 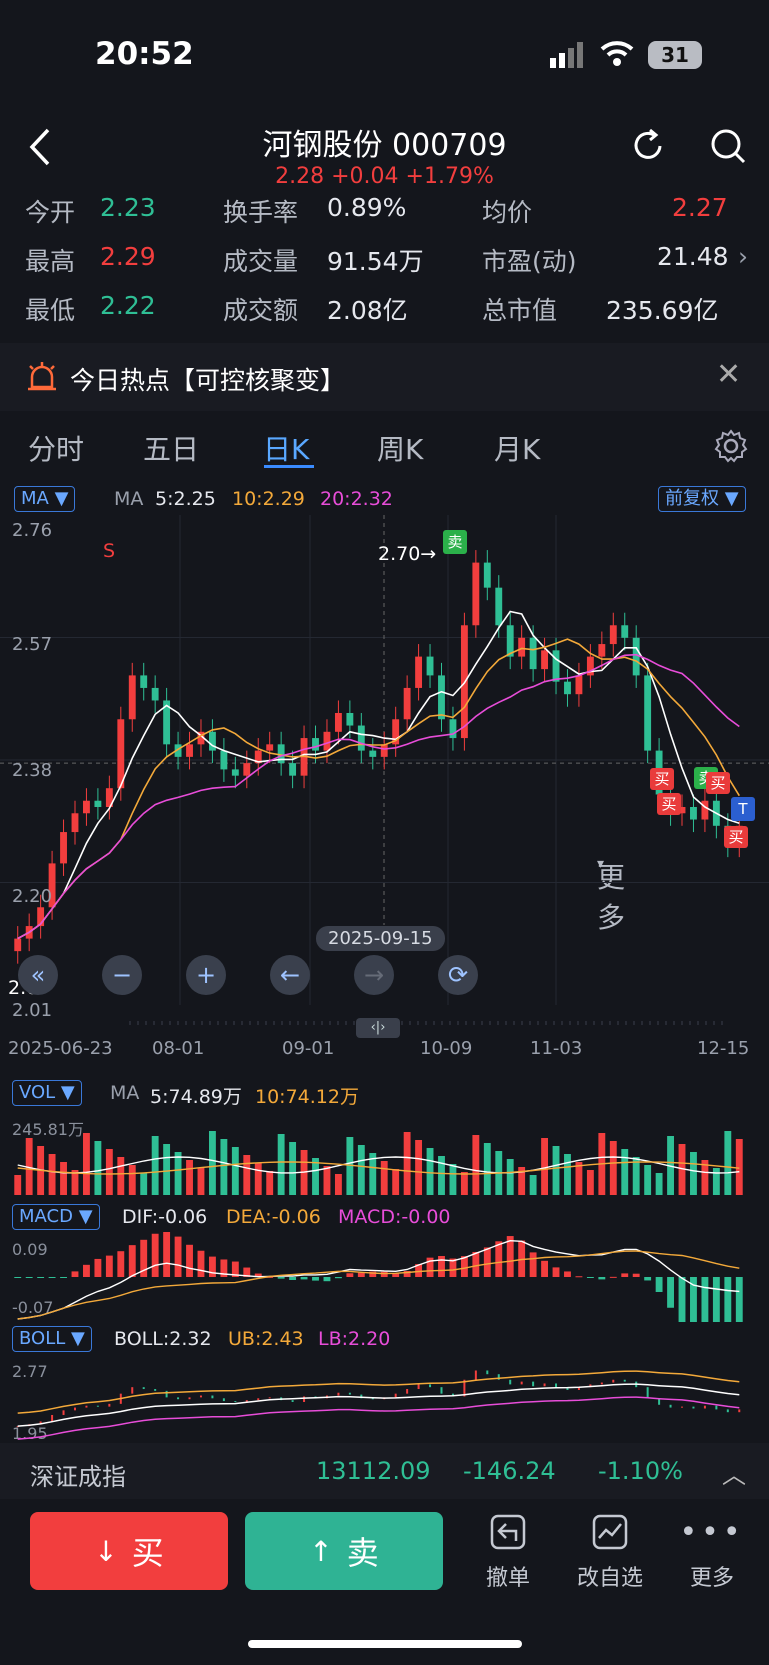 I want to click on hot-topic-banner: 今日热点【可控核聚变】 ✕, so click(x=384, y=377).